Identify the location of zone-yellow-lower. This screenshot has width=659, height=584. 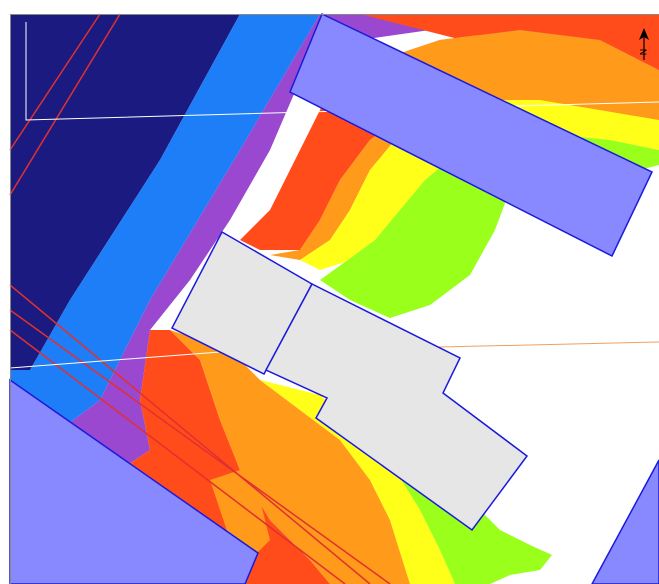
(357, 482).